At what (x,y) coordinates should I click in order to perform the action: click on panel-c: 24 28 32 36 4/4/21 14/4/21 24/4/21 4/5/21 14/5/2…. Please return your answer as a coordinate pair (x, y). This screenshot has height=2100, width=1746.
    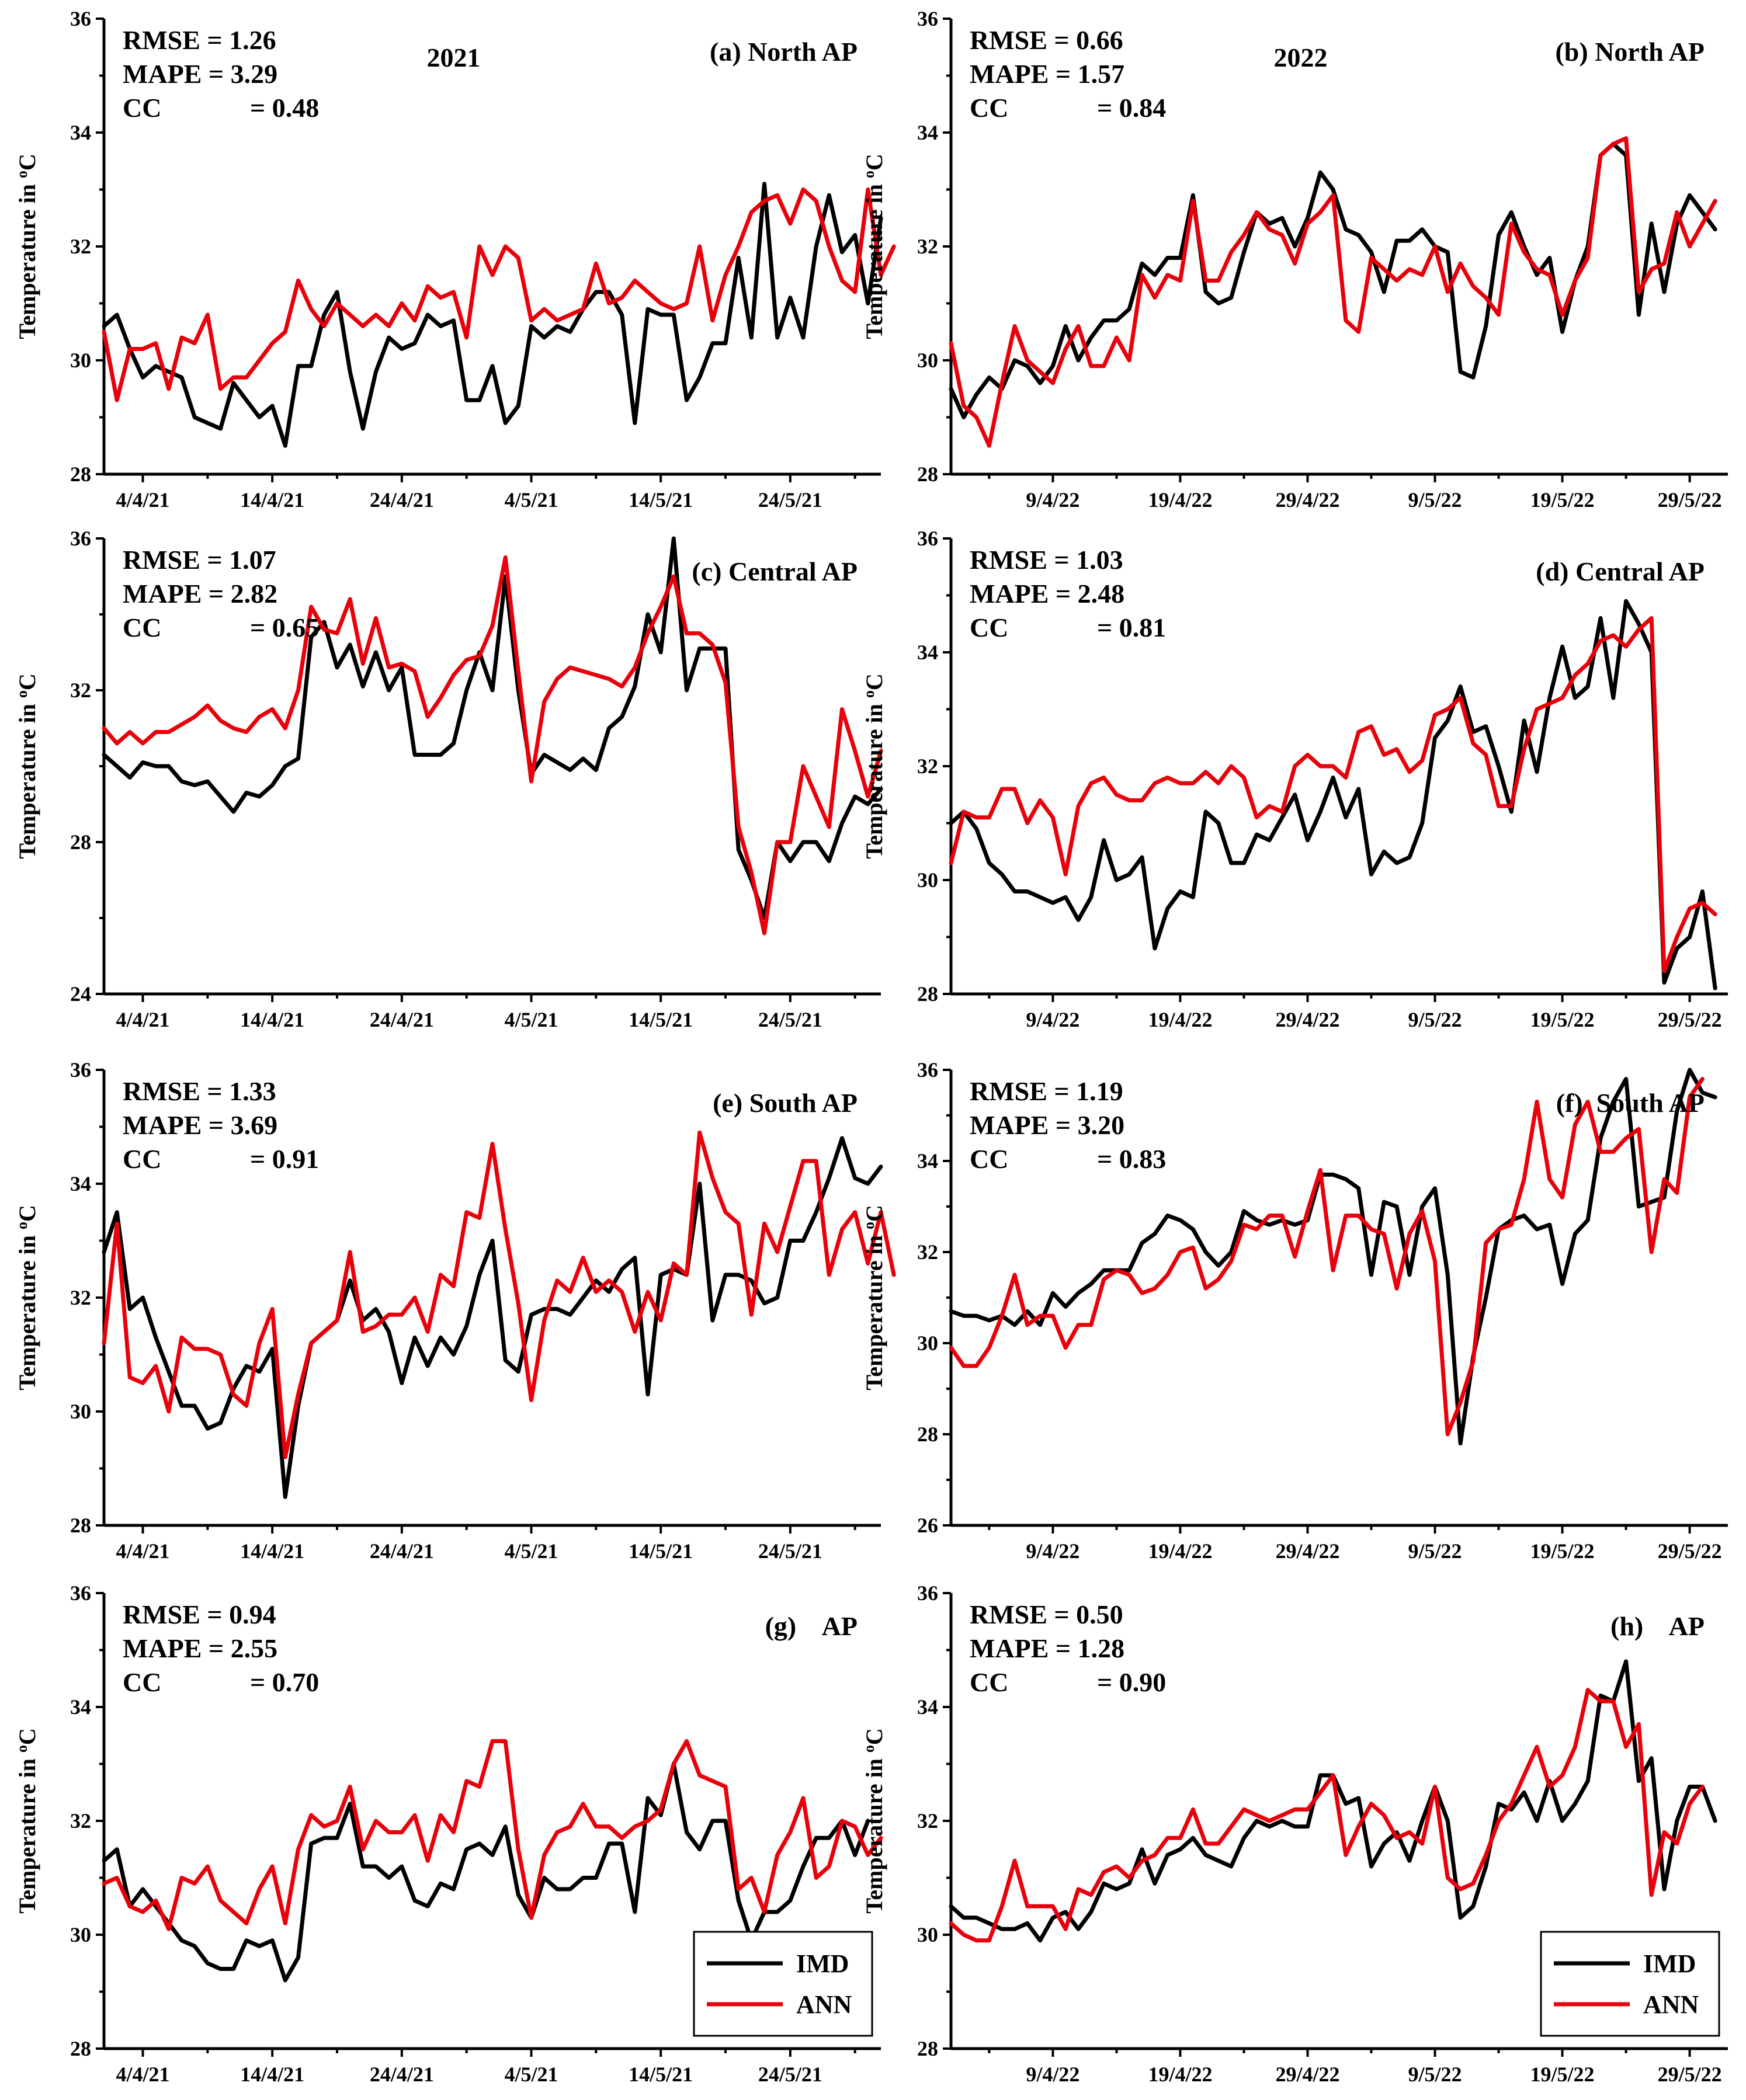
    Looking at the image, I should click on (448, 779).